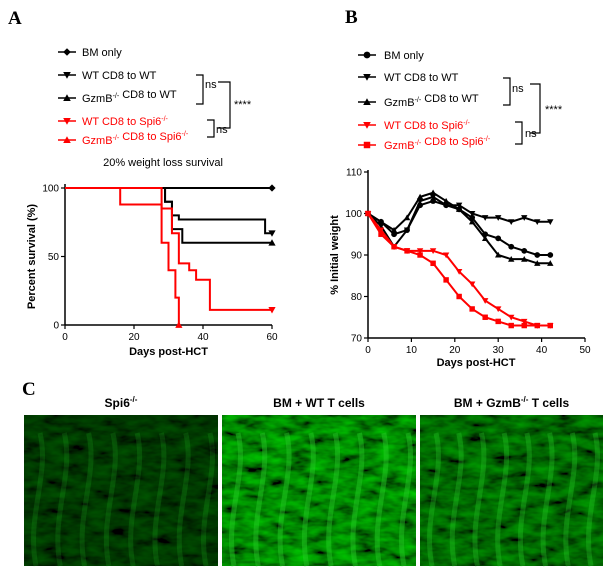 This screenshot has height=571, width=607. Describe the element at coordinates (211, 85) in the screenshot. I see `ns-label-top-a: ns` at that location.